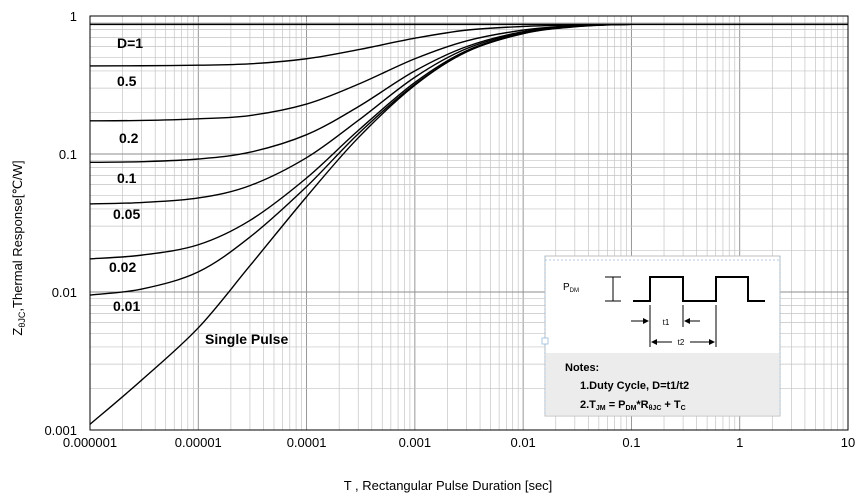  Describe the element at coordinates (129, 138) in the screenshot. I see `curve-label-d02: 0.2` at that location.